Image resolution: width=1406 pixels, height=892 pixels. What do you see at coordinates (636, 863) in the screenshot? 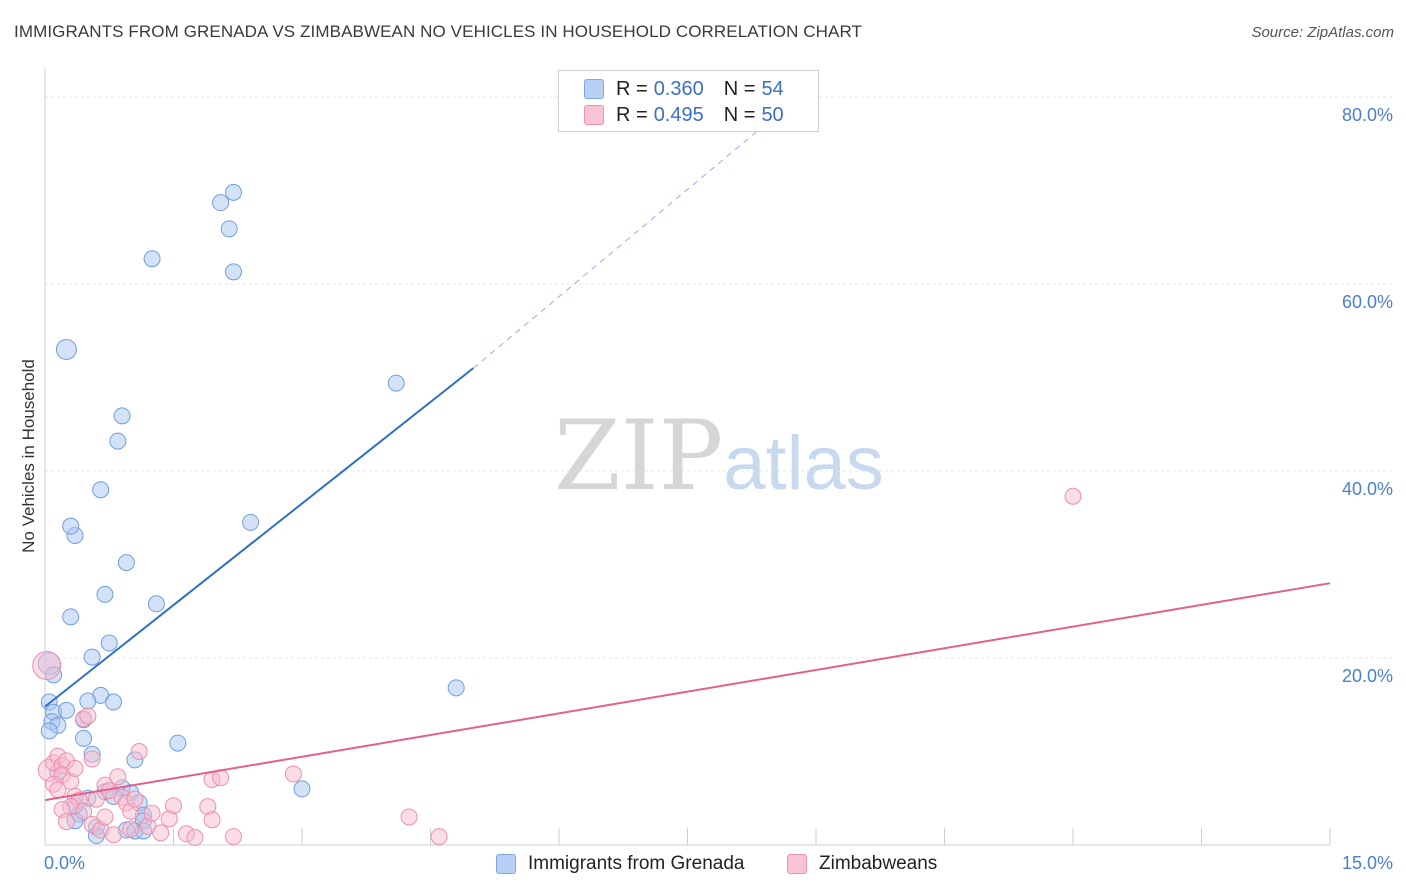
I see `bottom-legend-label-grenada: Immigrants from Grenada` at bounding box center [636, 863].